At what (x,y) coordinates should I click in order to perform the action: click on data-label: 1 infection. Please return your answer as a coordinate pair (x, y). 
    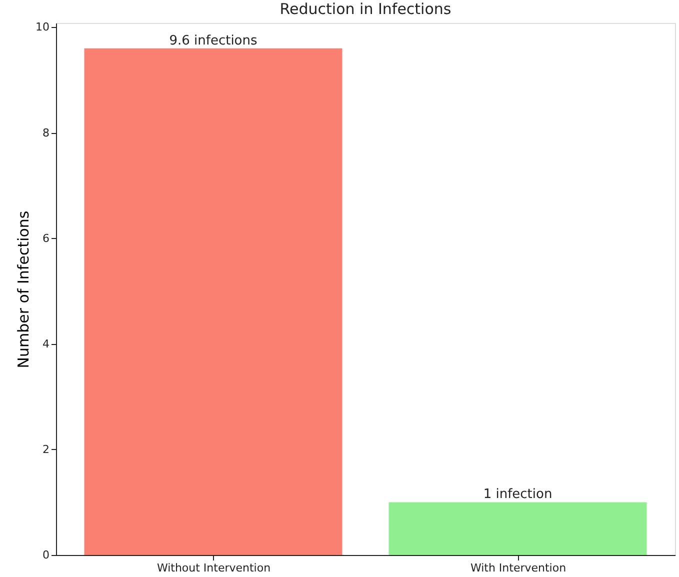
    Looking at the image, I should click on (517, 494).